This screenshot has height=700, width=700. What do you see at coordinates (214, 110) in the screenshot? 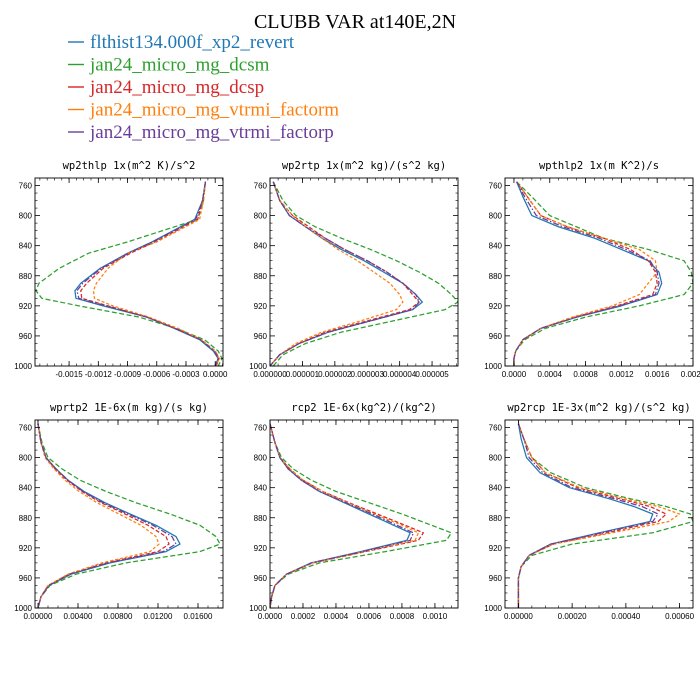
I see `legend-entry: jan24_micro_mg_vtrmi_factorm` at bounding box center [214, 110].